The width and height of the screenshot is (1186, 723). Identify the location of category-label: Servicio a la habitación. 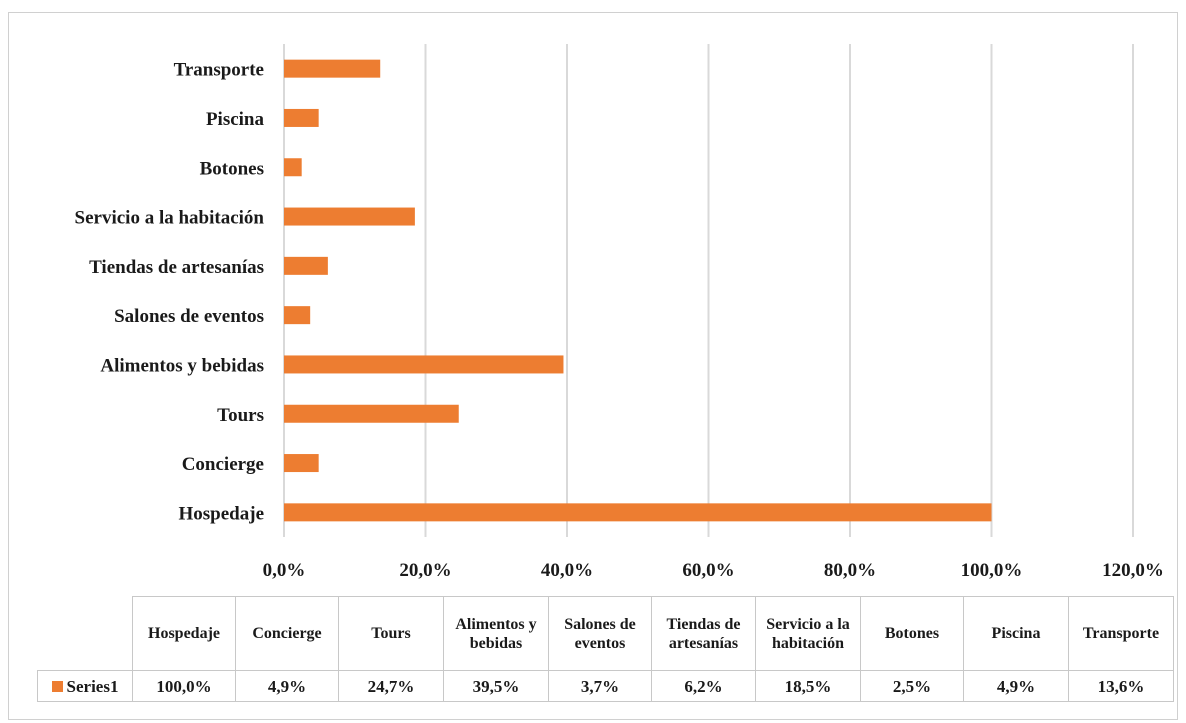
(170, 218).